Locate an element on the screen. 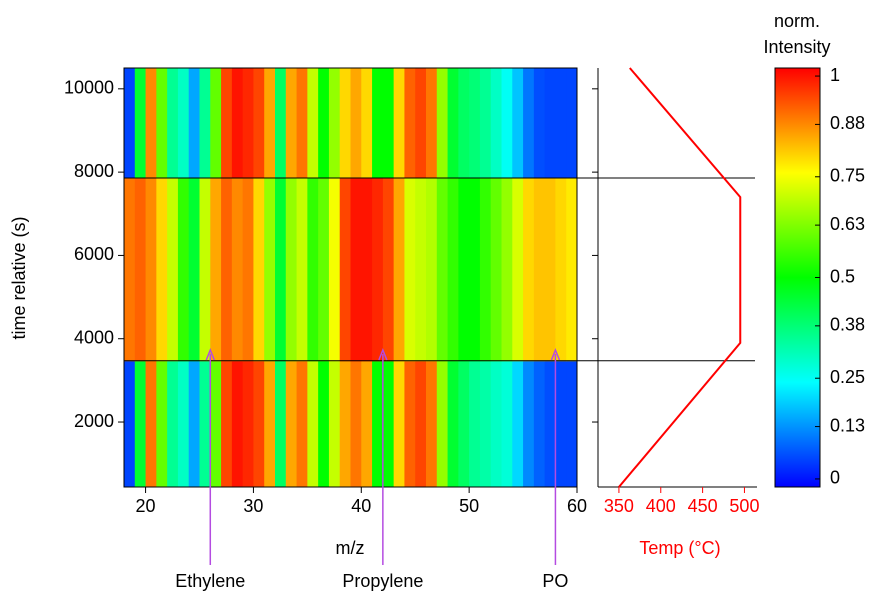 This screenshot has width=874, height=600. annotation-label: Propylene is located at coordinates (382, 581).